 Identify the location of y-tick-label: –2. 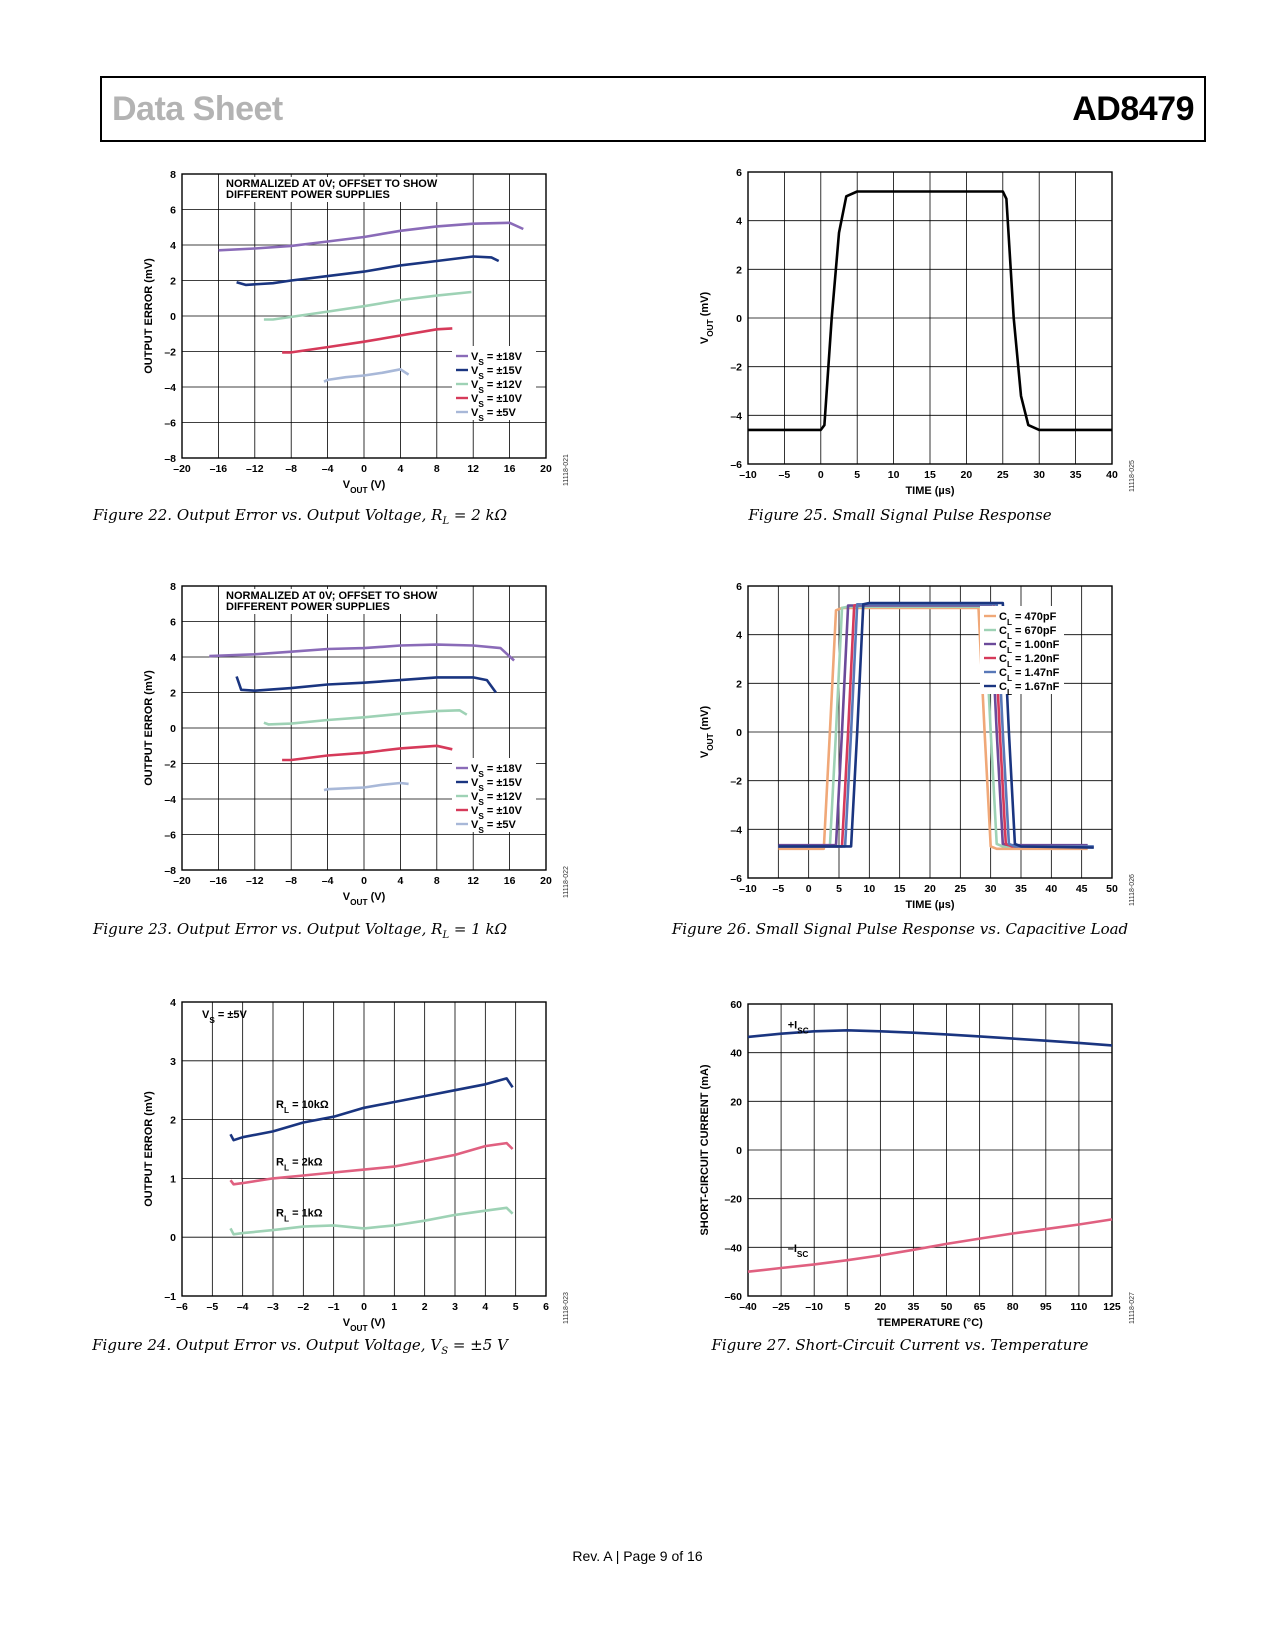
(170, 765).